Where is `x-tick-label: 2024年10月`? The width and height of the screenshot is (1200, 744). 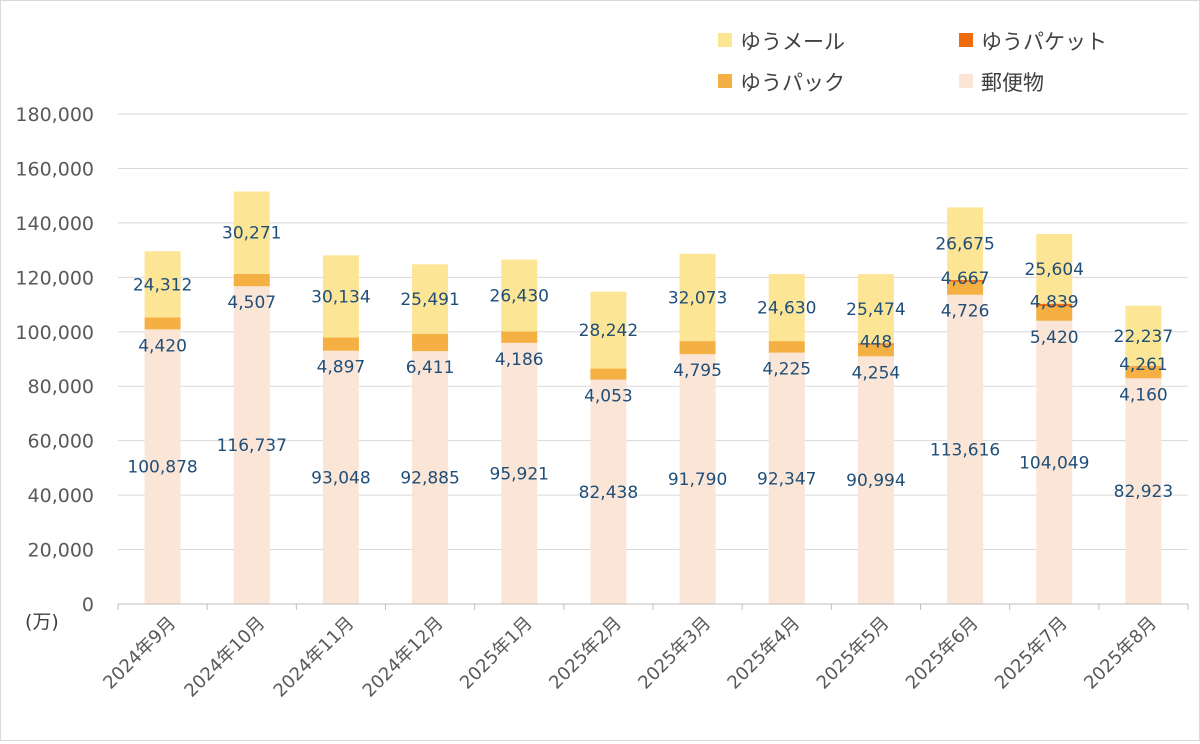 x-tick-label: 2024年10月 is located at coordinates (224, 657).